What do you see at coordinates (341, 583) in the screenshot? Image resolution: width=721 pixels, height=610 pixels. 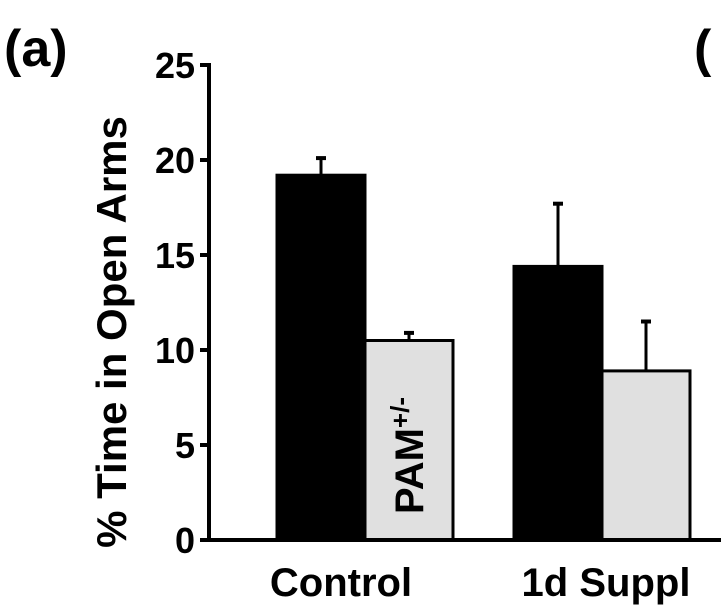 I see `x-category-label: Control` at bounding box center [341, 583].